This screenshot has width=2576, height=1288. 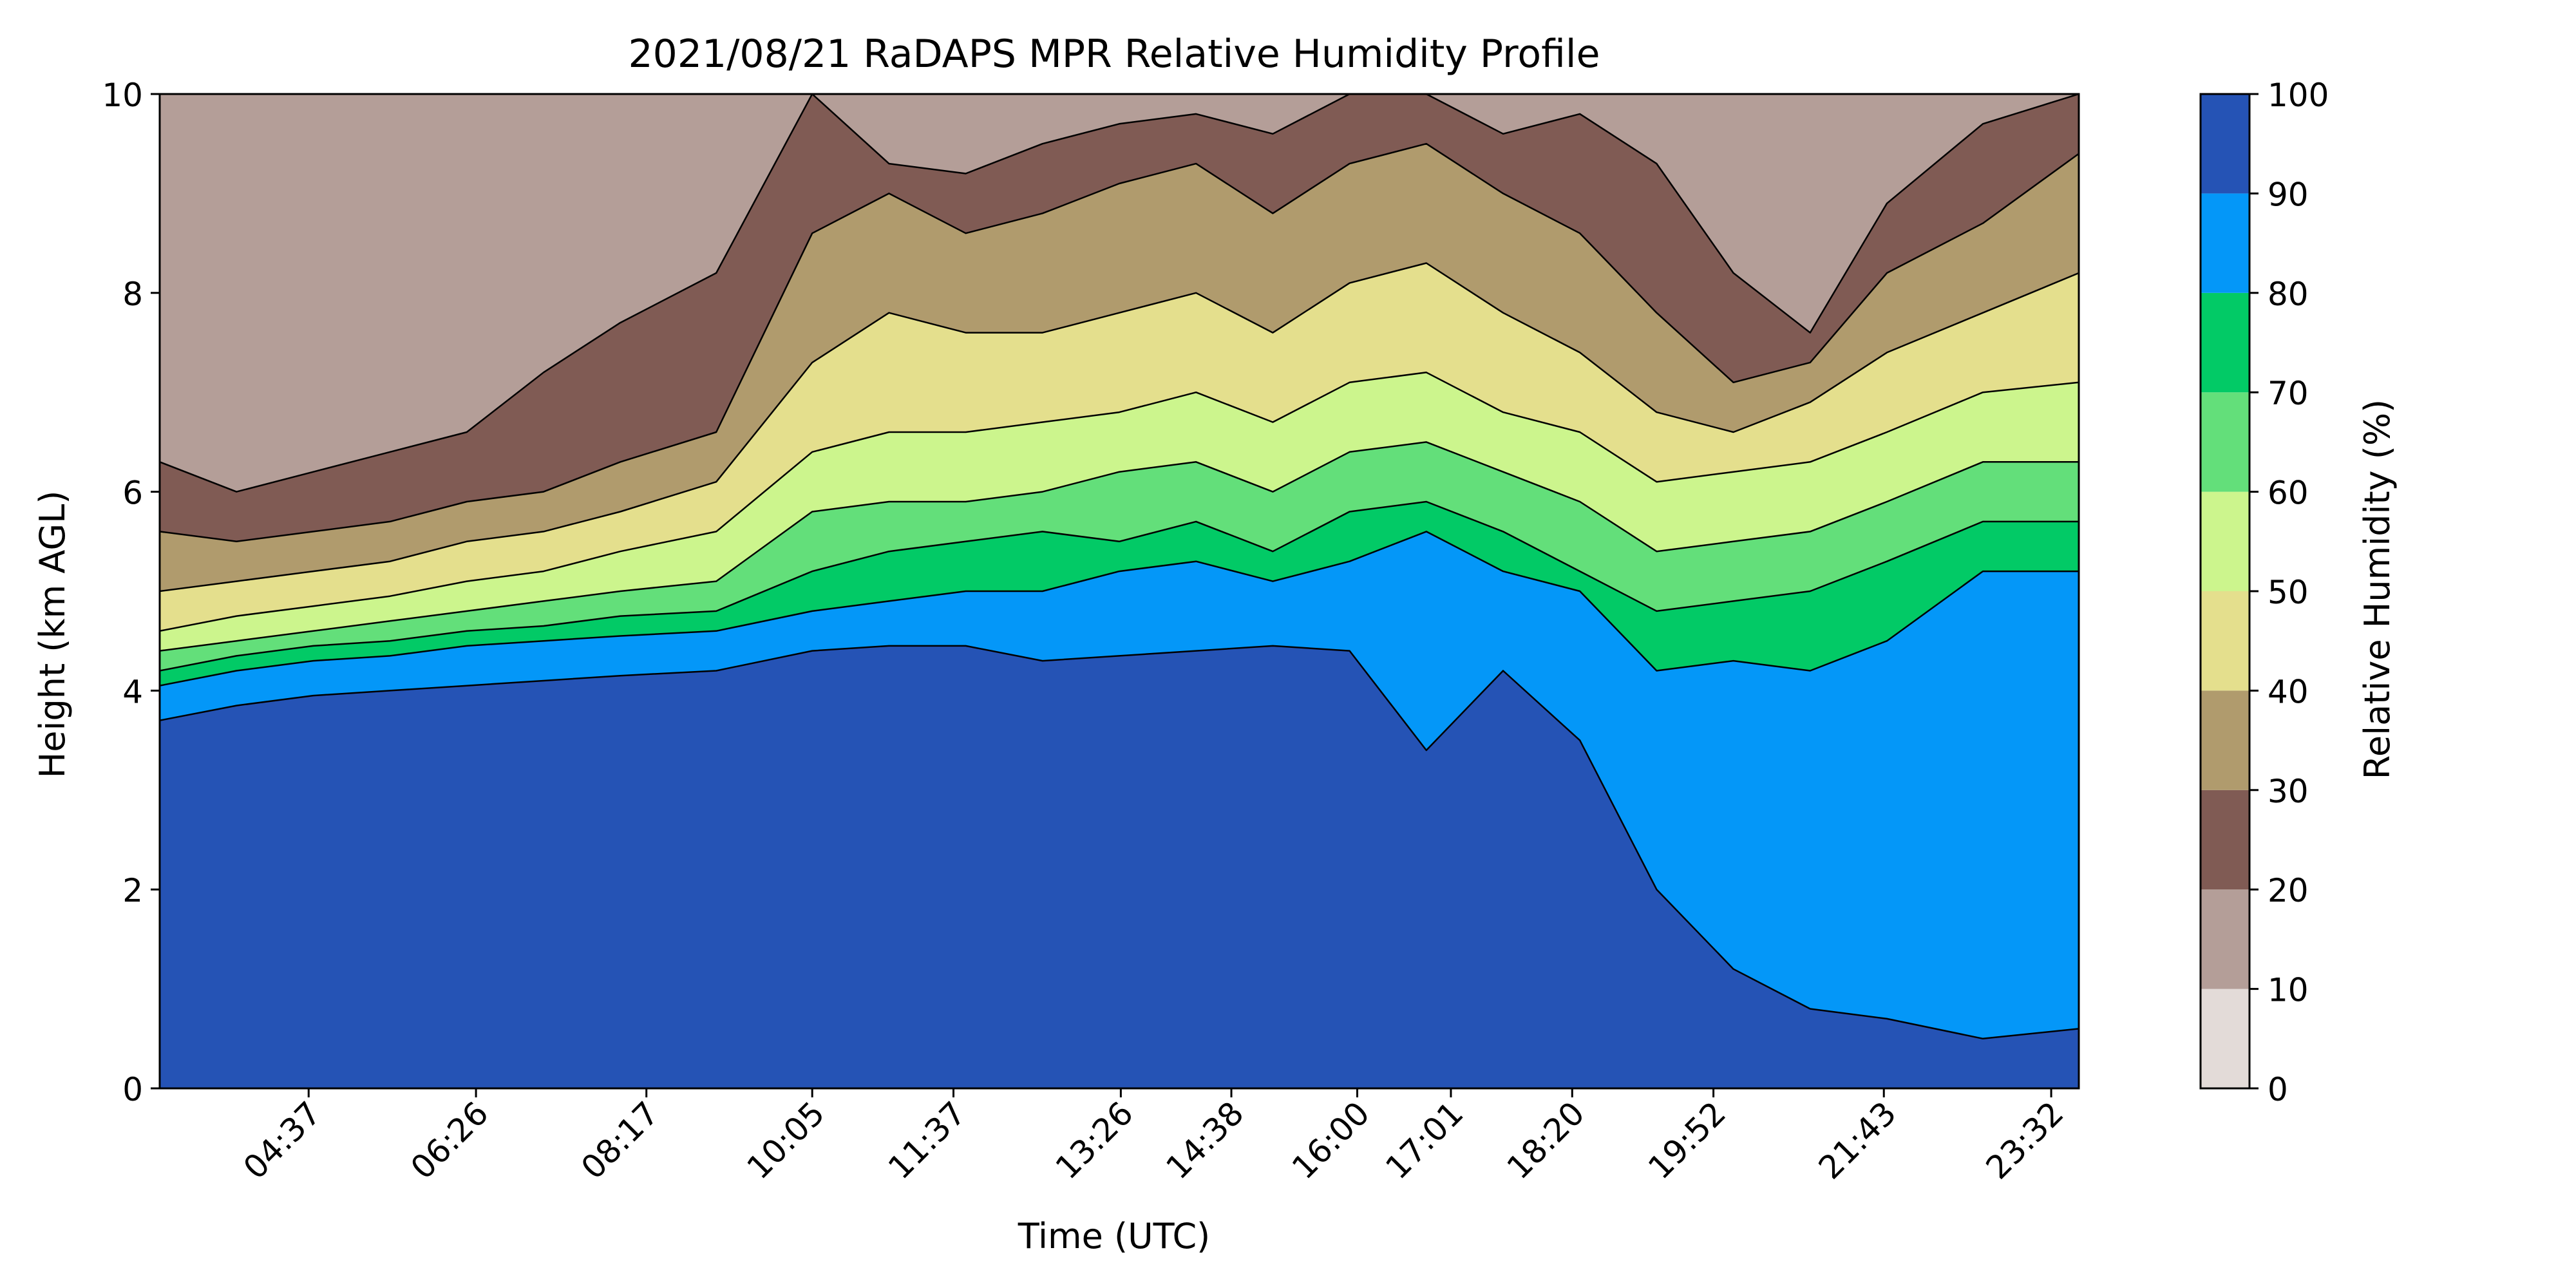 What do you see at coordinates (2289, 194) in the screenshot?
I see `colorbar-tick-label: 90` at bounding box center [2289, 194].